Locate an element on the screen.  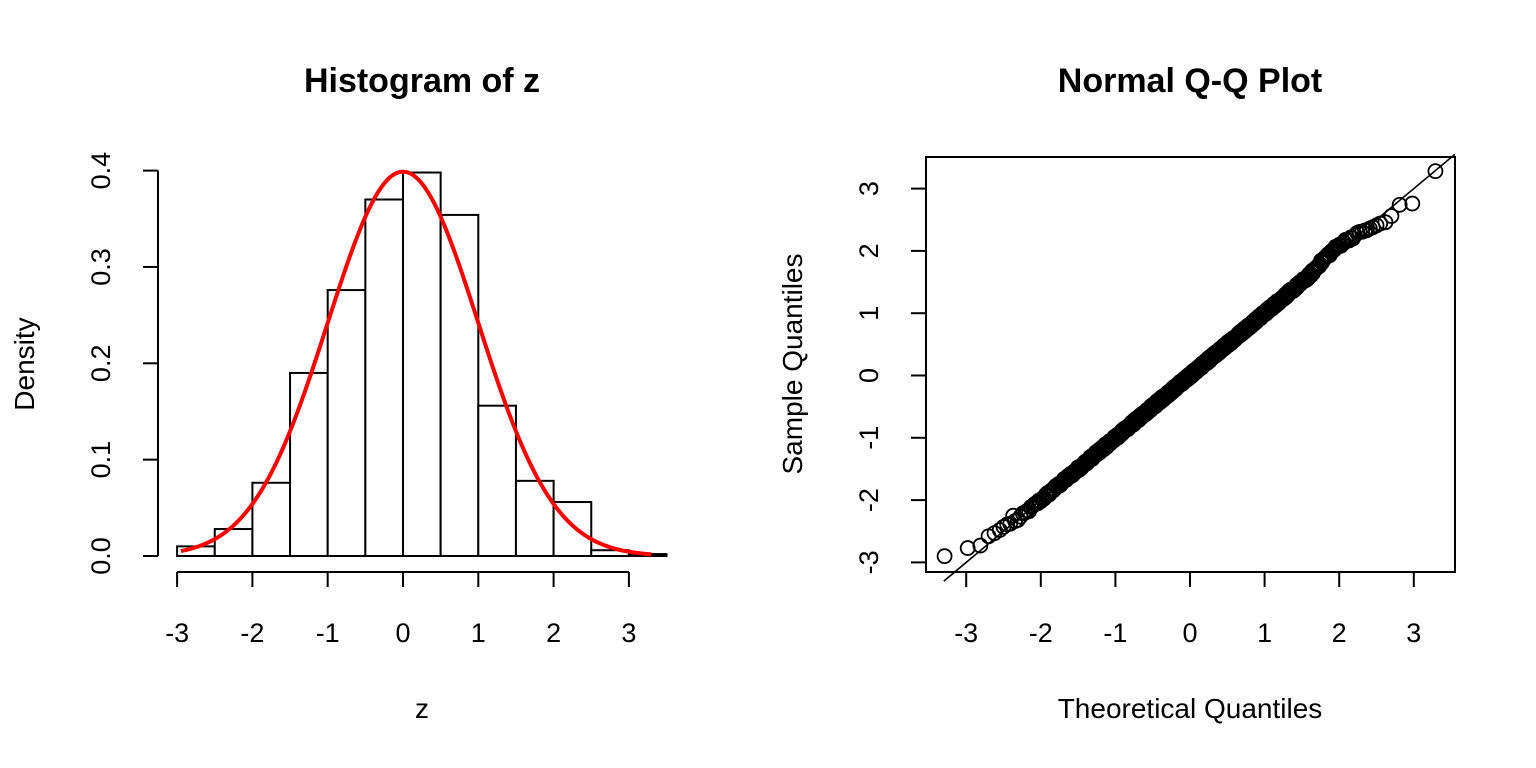
qq-x-axis-title: Theoretical Quantiles is located at coordinates (1190, 708).